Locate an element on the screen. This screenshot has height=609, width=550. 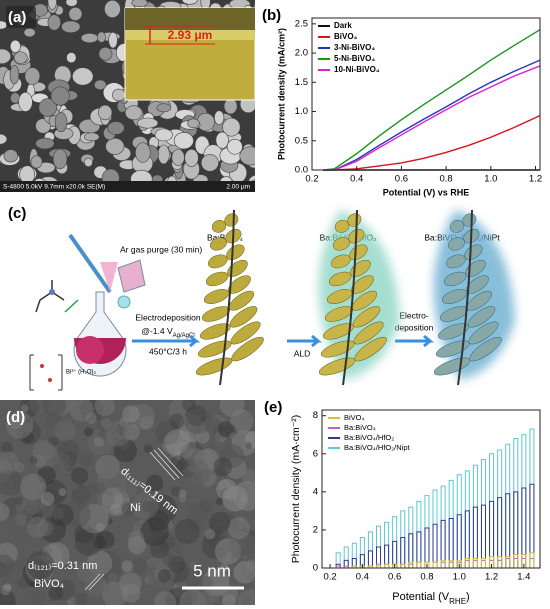
y-tick-label: 8 is located at coordinates (315, 415).